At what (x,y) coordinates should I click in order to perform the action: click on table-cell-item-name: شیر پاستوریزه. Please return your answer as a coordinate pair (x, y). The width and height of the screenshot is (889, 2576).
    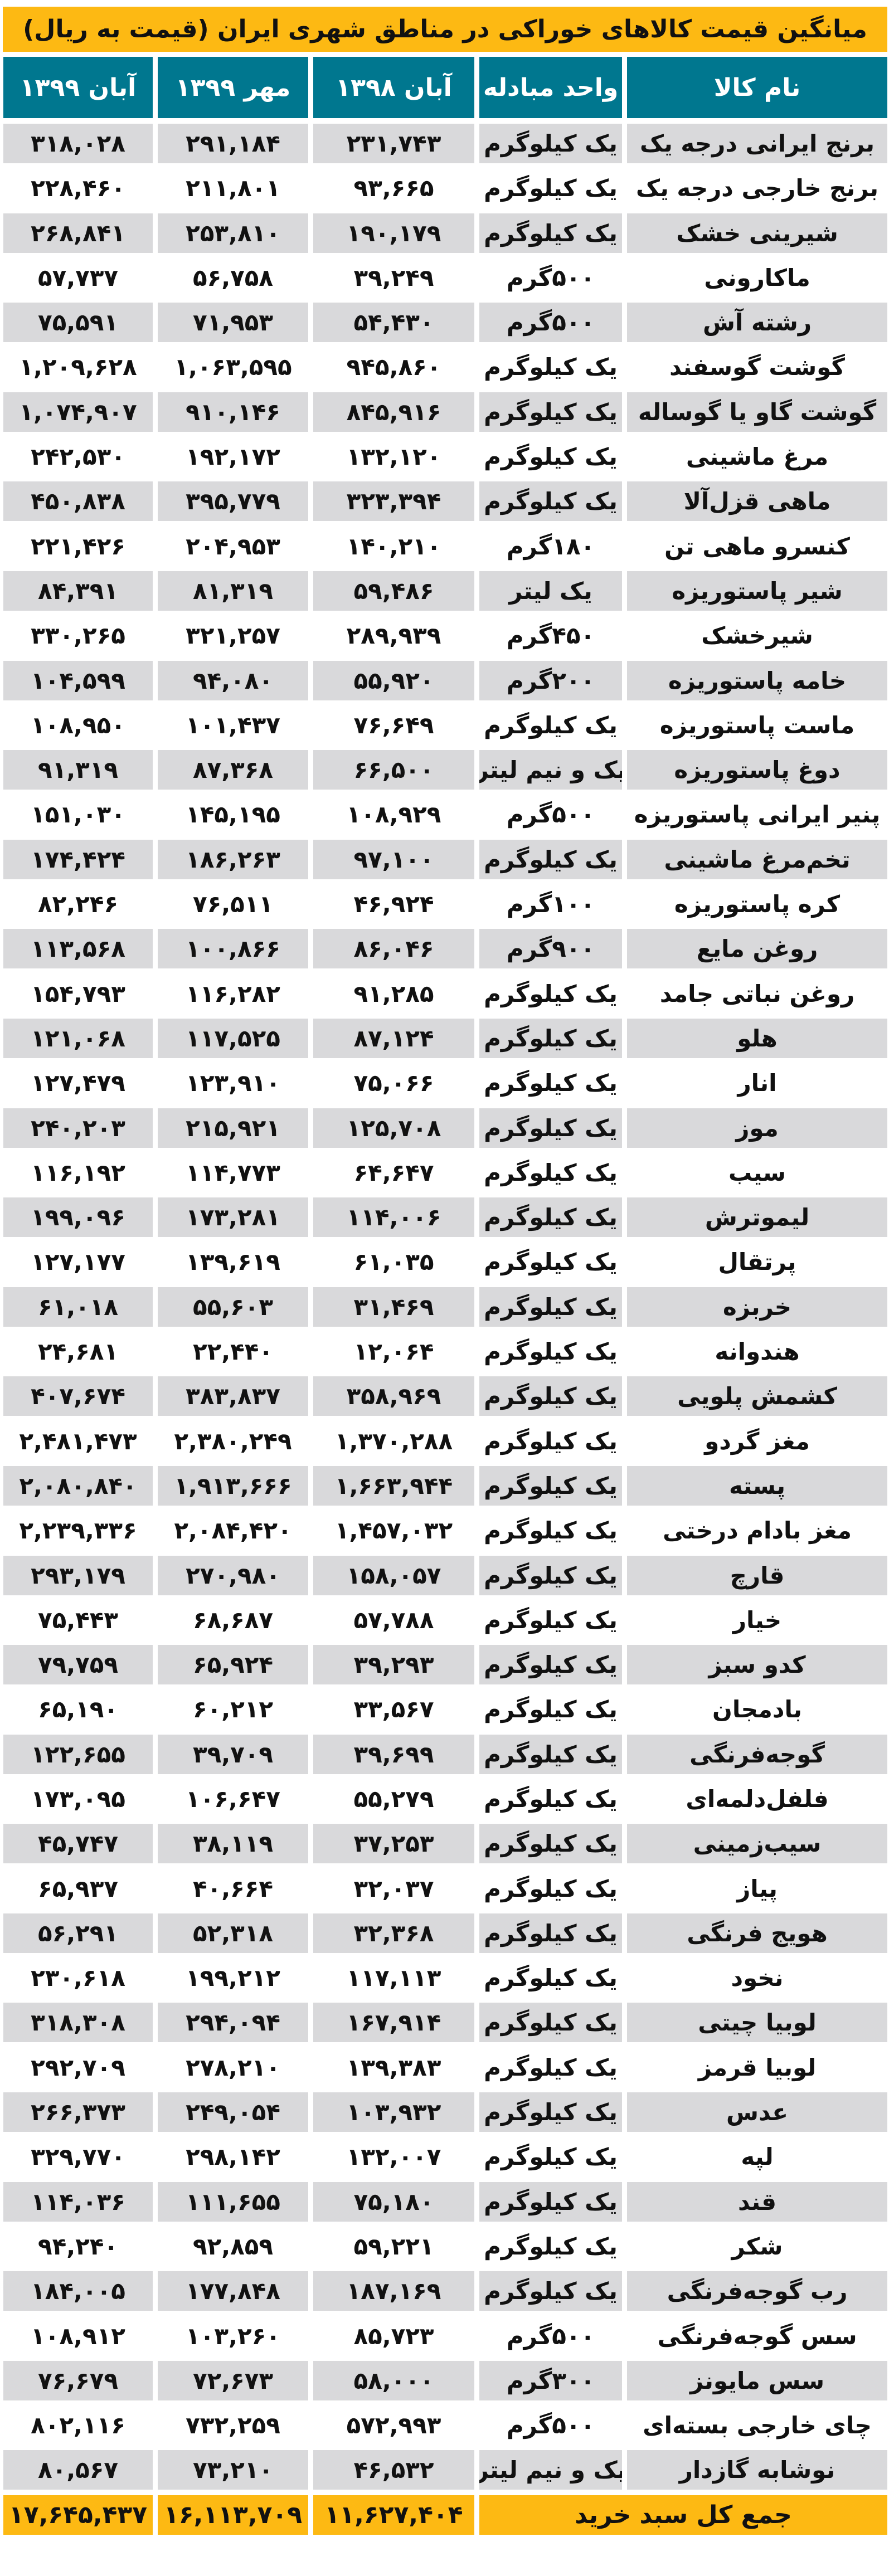
    Looking at the image, I should click on (757, 591).